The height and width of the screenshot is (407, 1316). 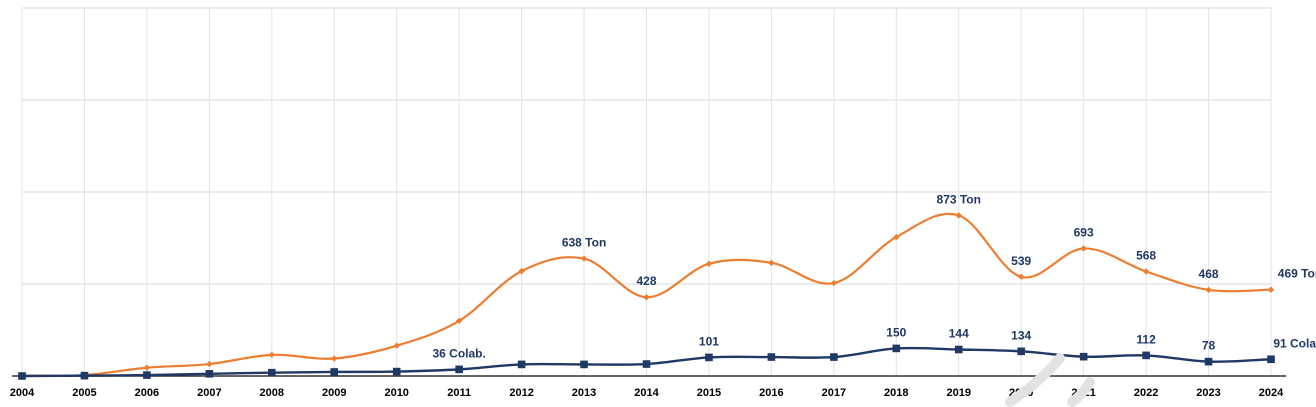 I want to click on x-tick-label: 2024, so click(x=1271, y=393).